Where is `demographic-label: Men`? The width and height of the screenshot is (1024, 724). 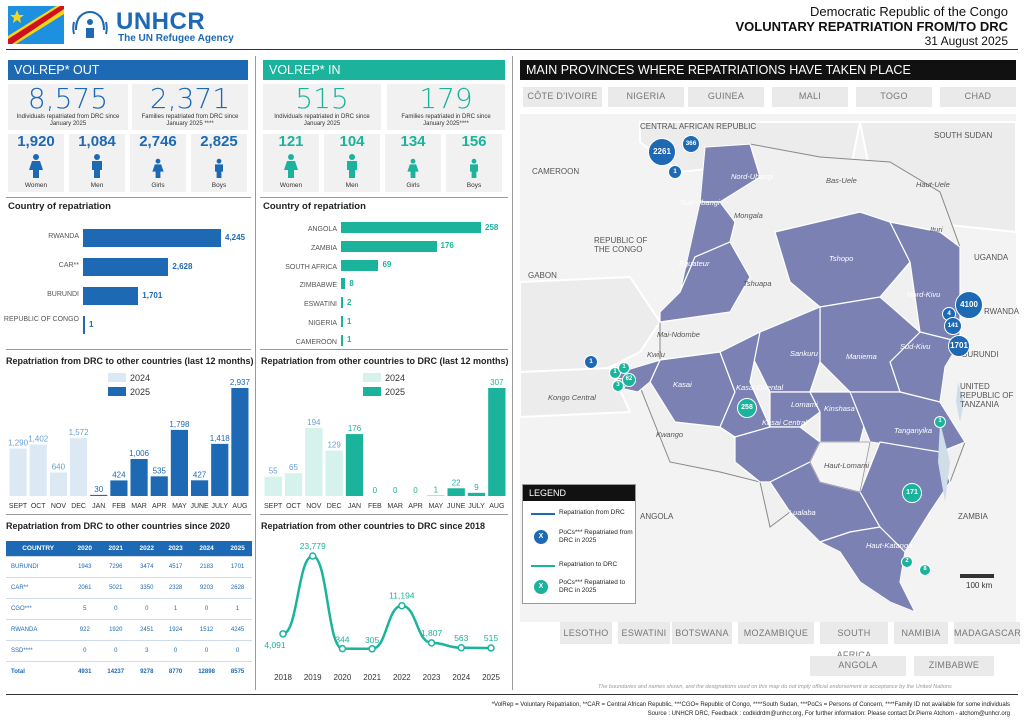
demographic-label: Men is located at coordinates (97, 185).